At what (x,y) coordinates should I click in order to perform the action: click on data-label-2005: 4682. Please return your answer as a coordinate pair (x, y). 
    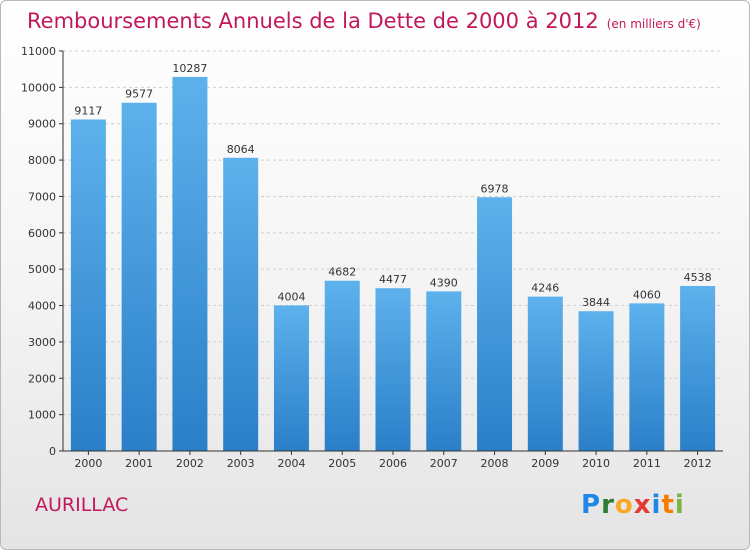
    Looking at the image, I should click on (342, 272).